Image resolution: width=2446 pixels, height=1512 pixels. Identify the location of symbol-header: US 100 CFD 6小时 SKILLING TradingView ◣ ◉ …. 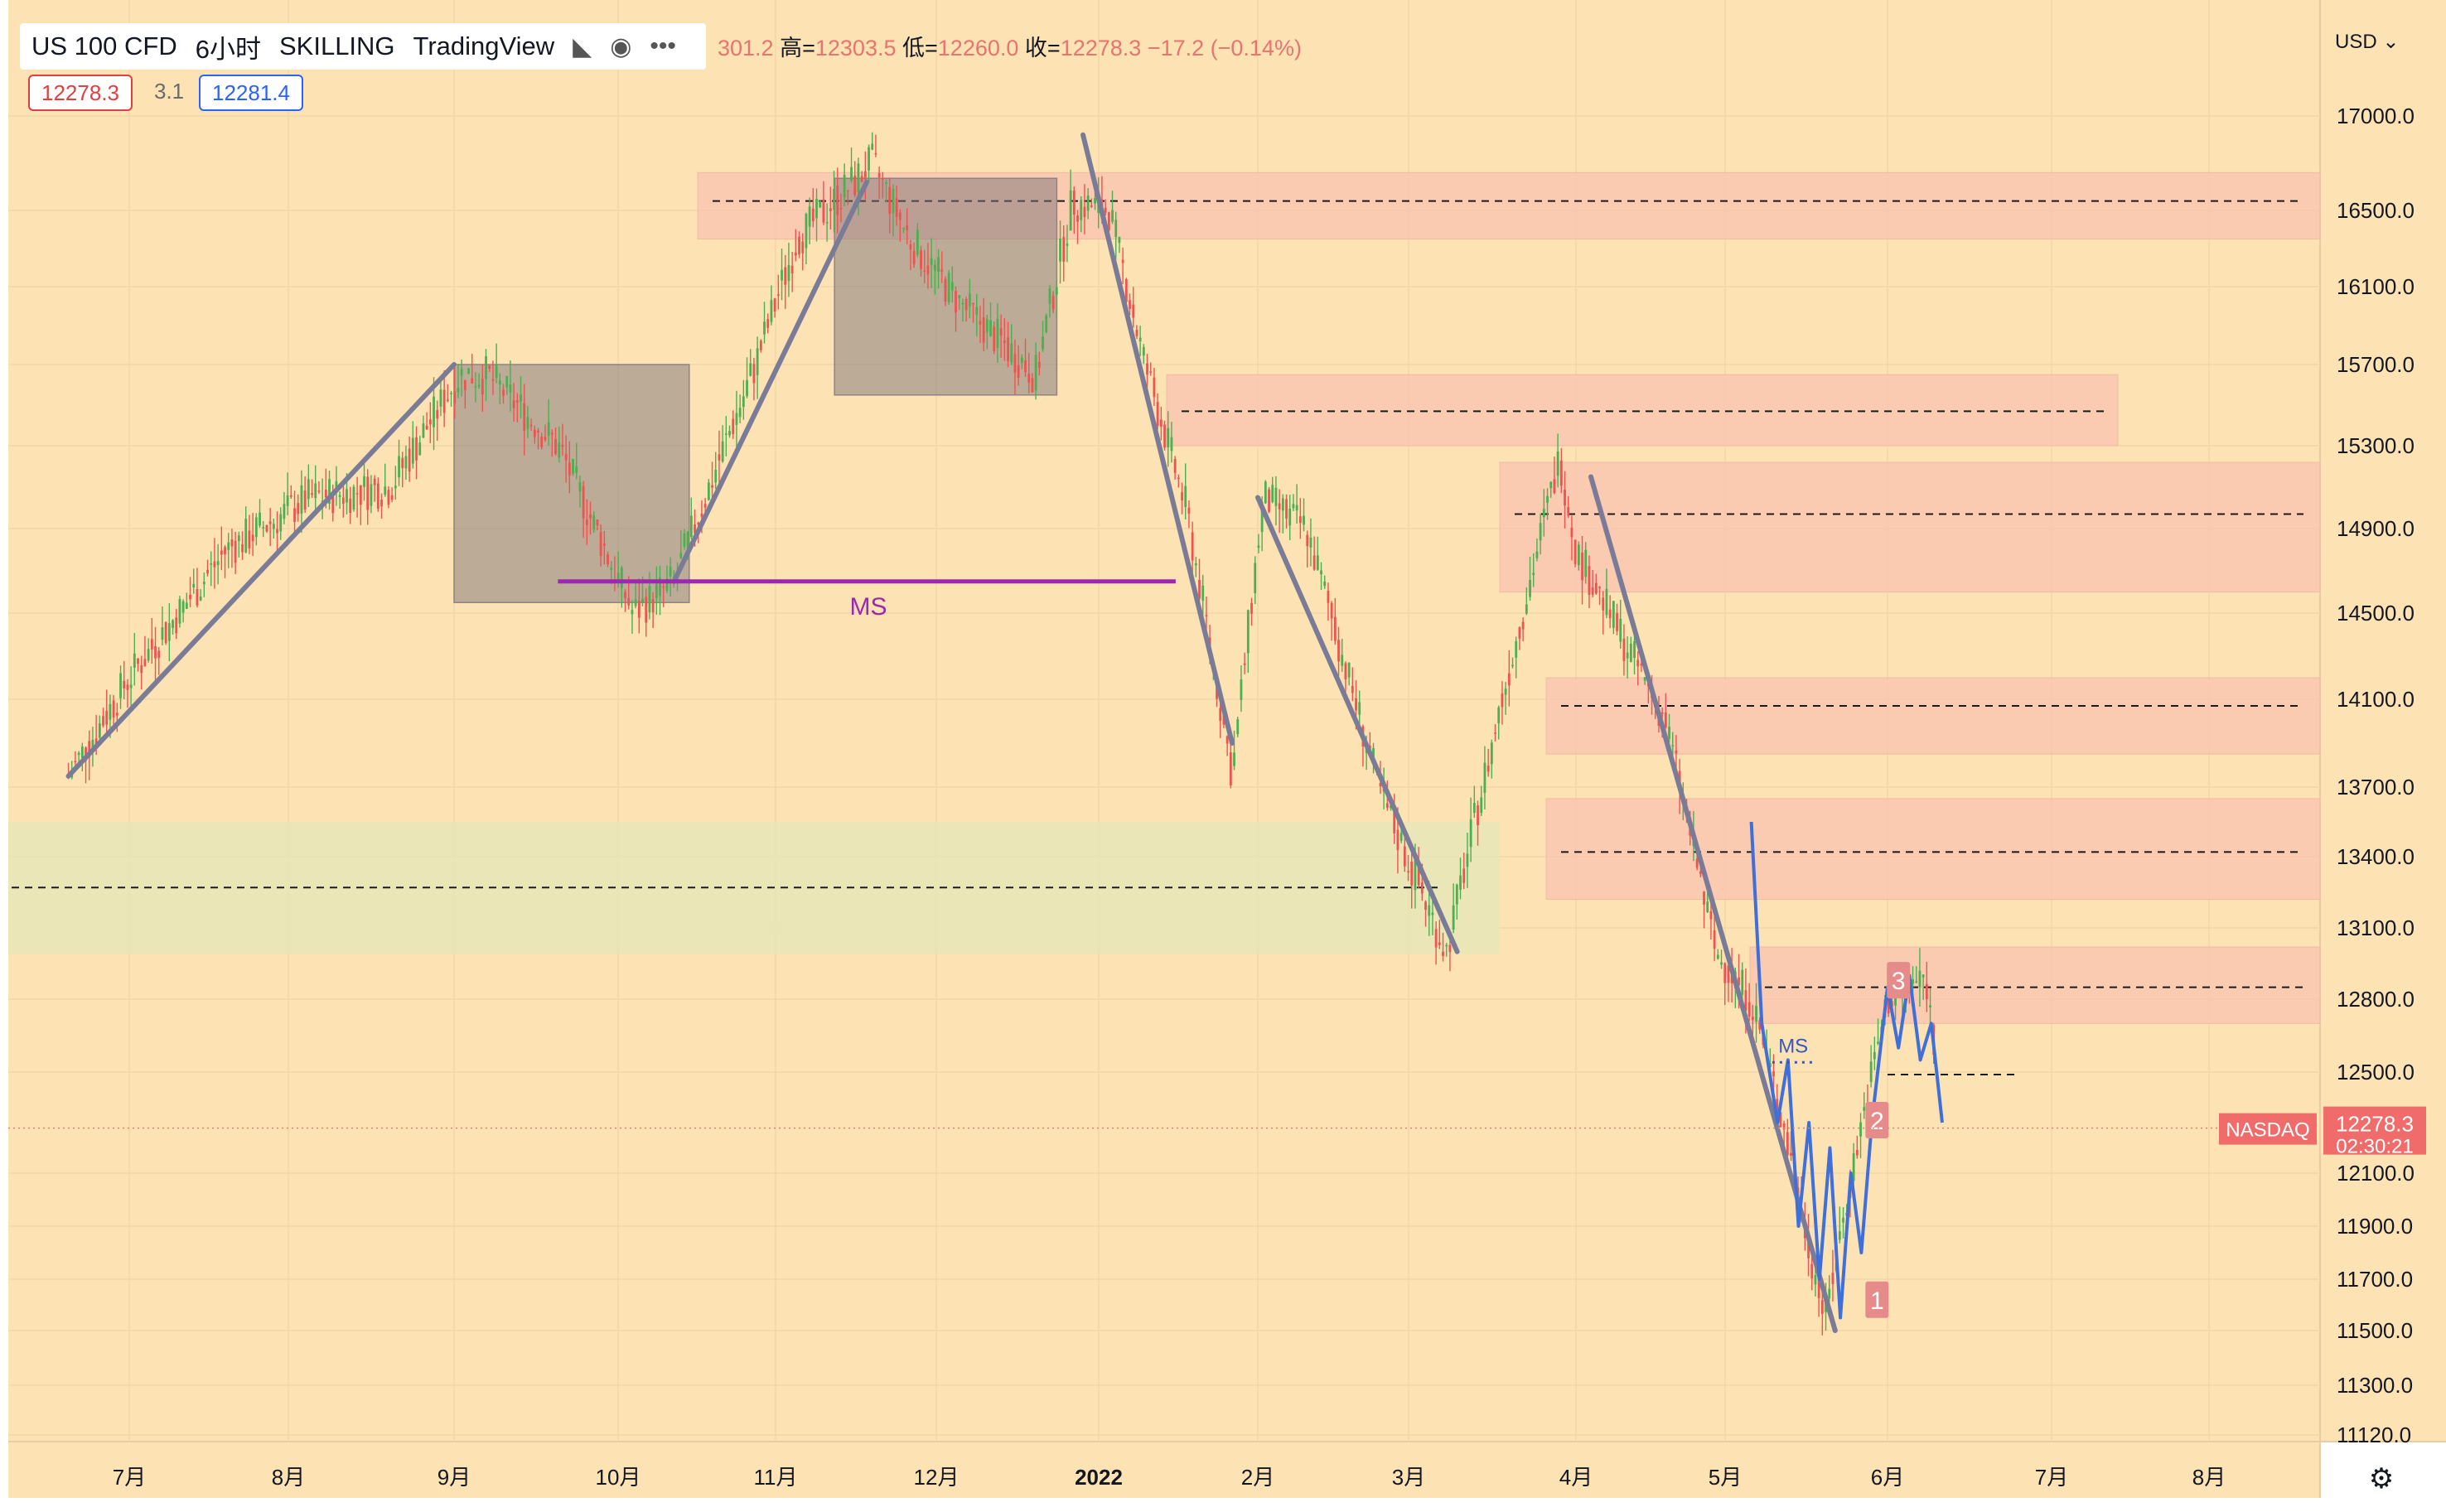
(363, 46).